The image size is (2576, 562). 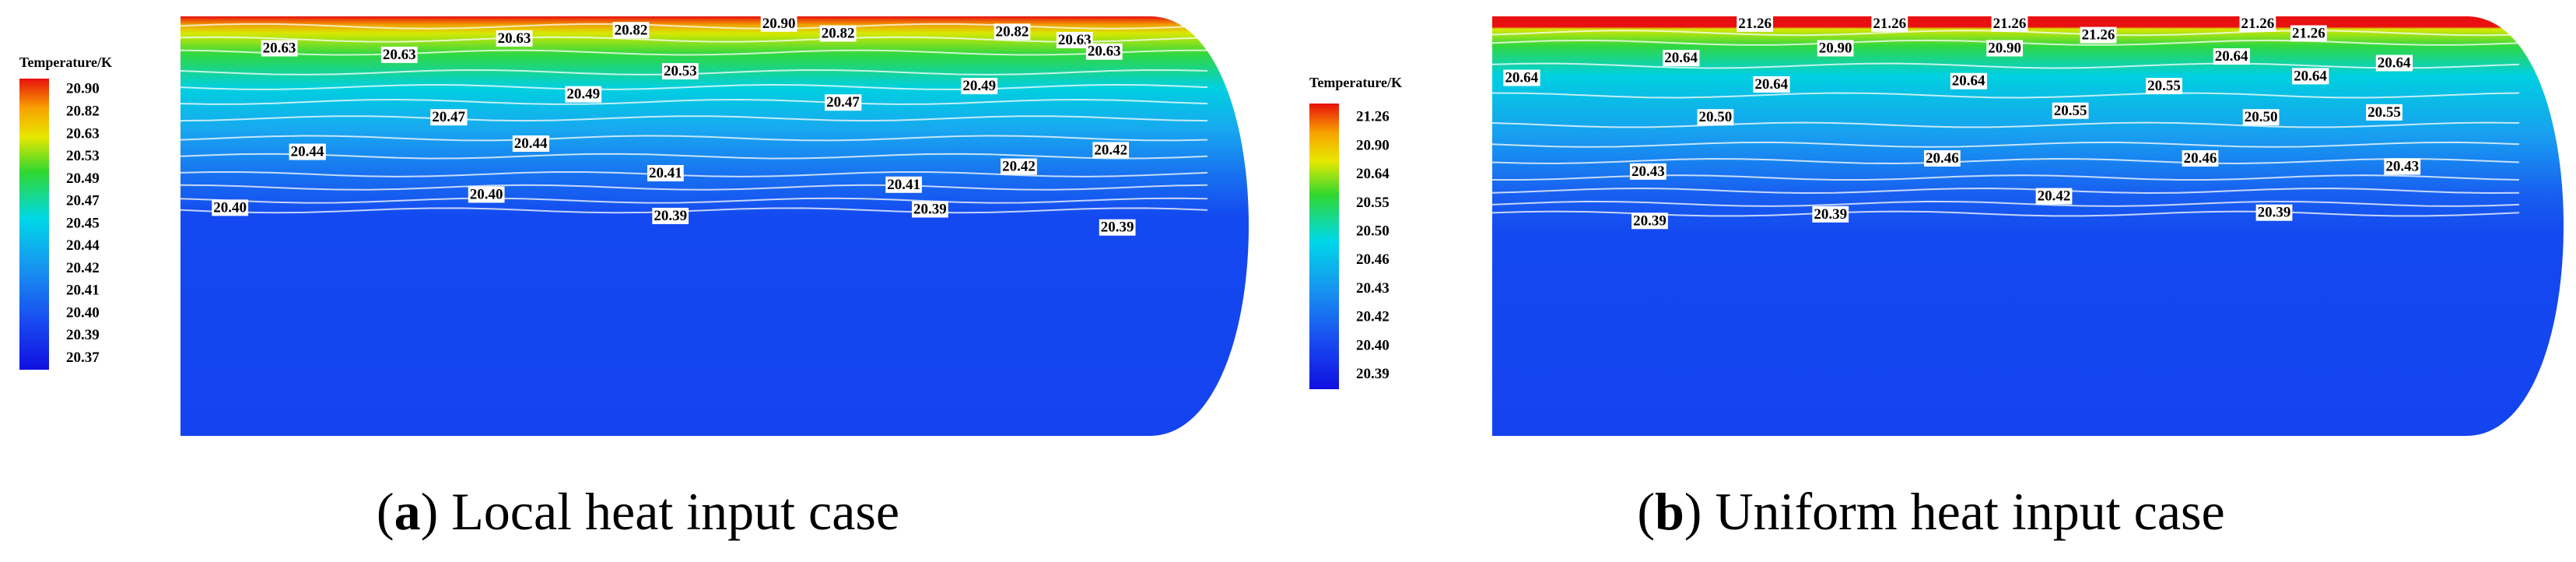 I want to click on colorbar-a, so click(x=34, y=224).